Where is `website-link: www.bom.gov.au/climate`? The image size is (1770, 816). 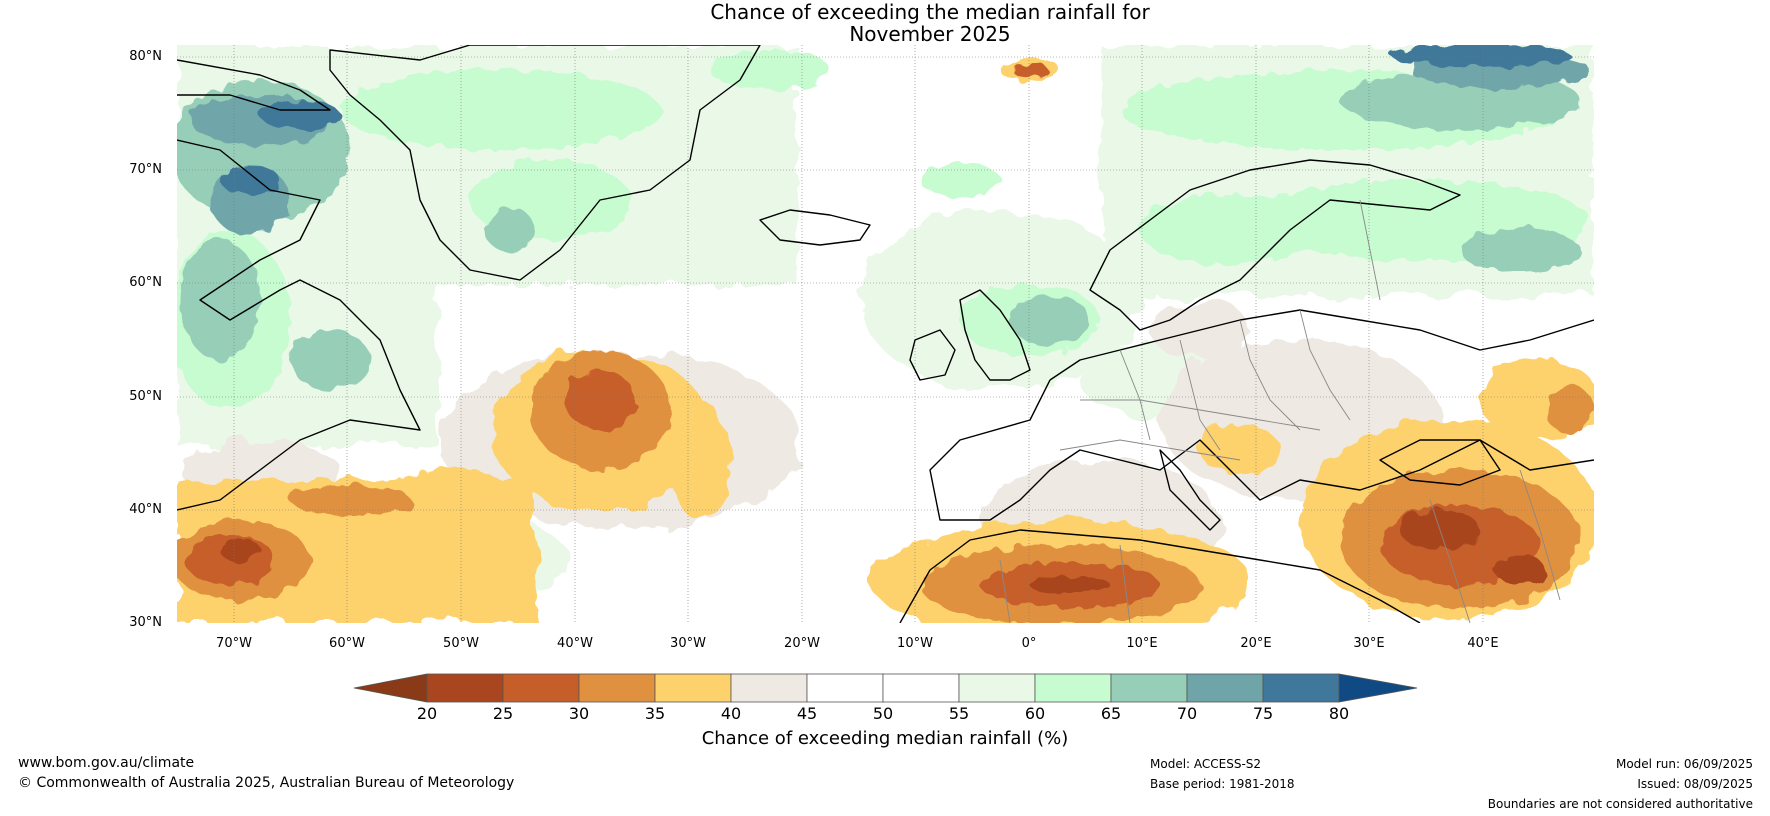
website-link: www.bom.gov.au/climate is located at coordinates (106, 763).